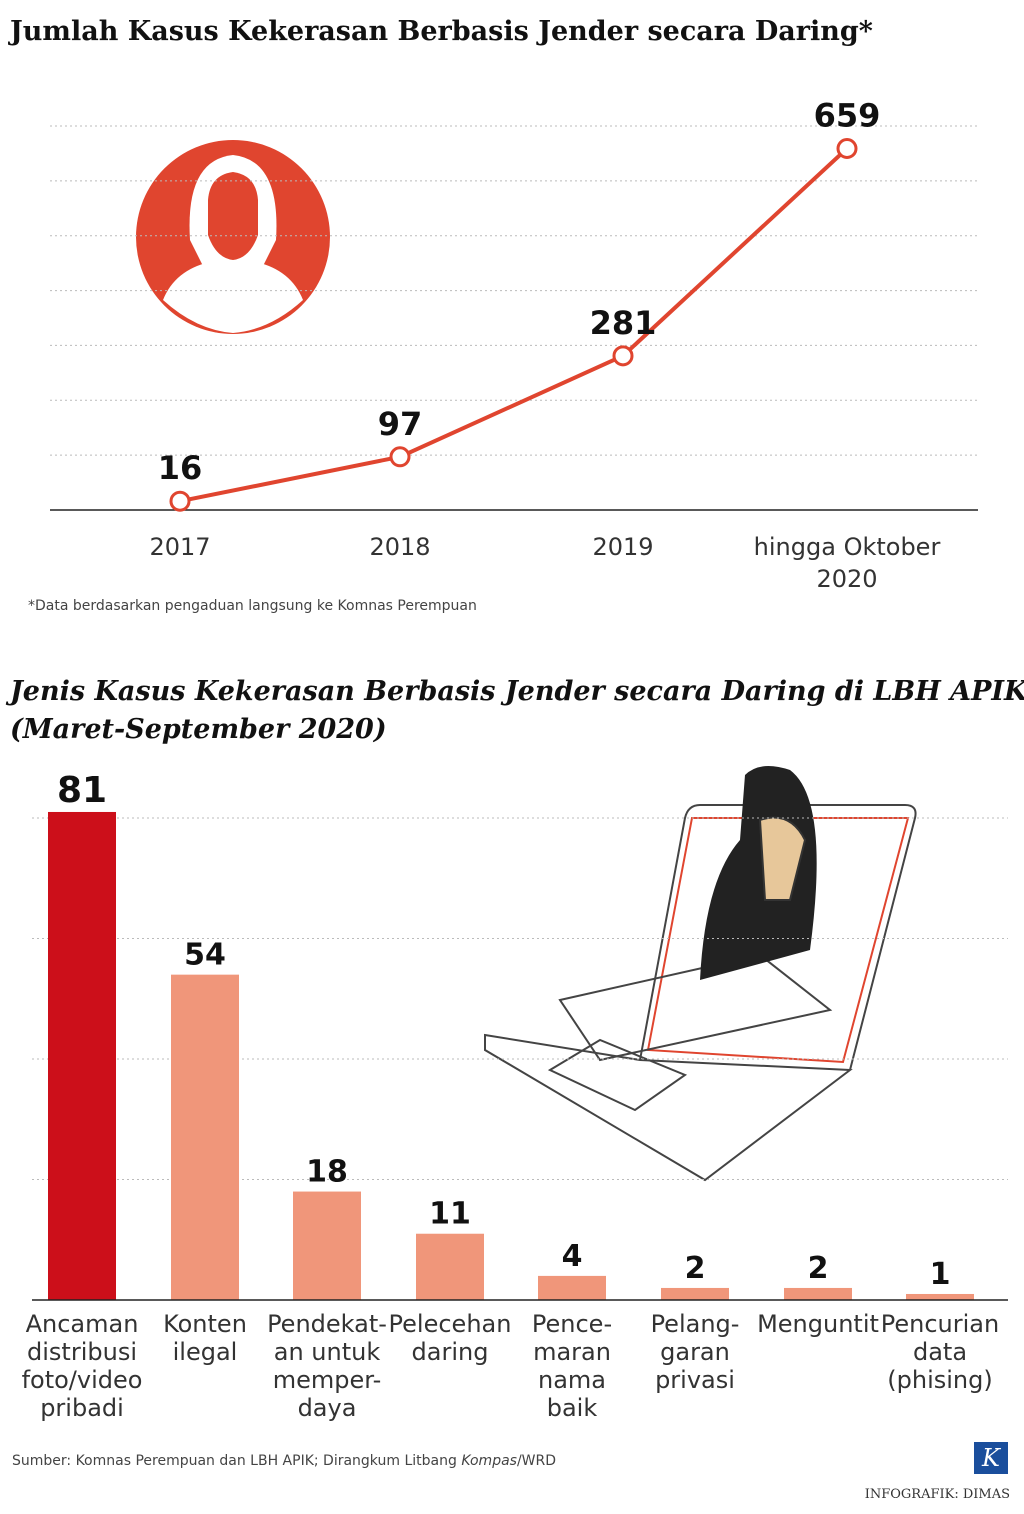 The height and width of the screenshot is (1514, 1024). Describe the element at coordinates (695, 1352) in the screenshot. I see `x-tick-label: Pelang-garan privasi` at that location.